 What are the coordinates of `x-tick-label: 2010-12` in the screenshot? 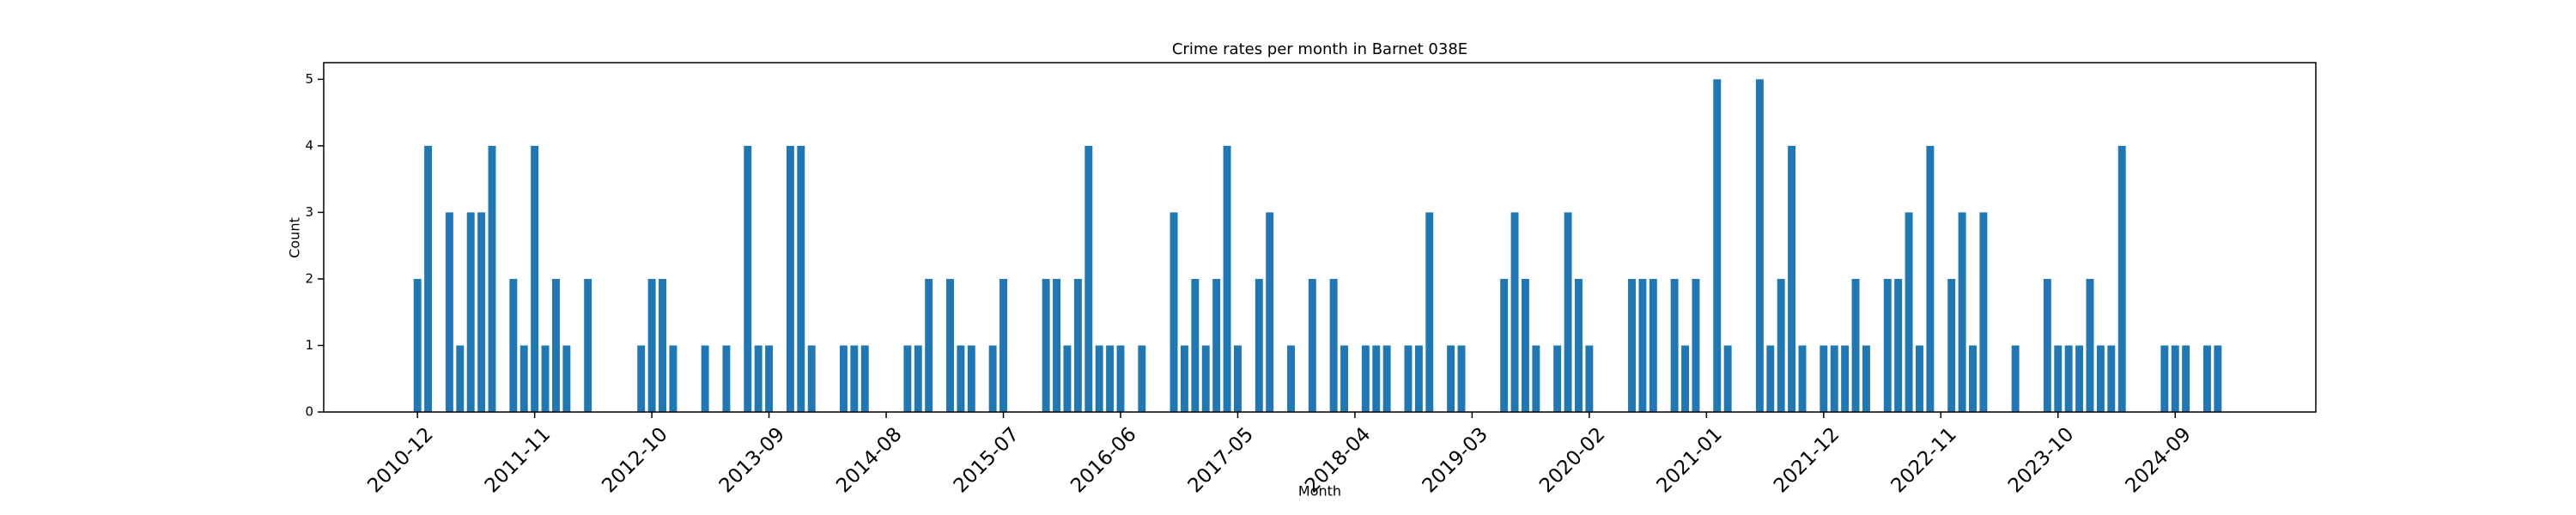 It's located at (400, 460).